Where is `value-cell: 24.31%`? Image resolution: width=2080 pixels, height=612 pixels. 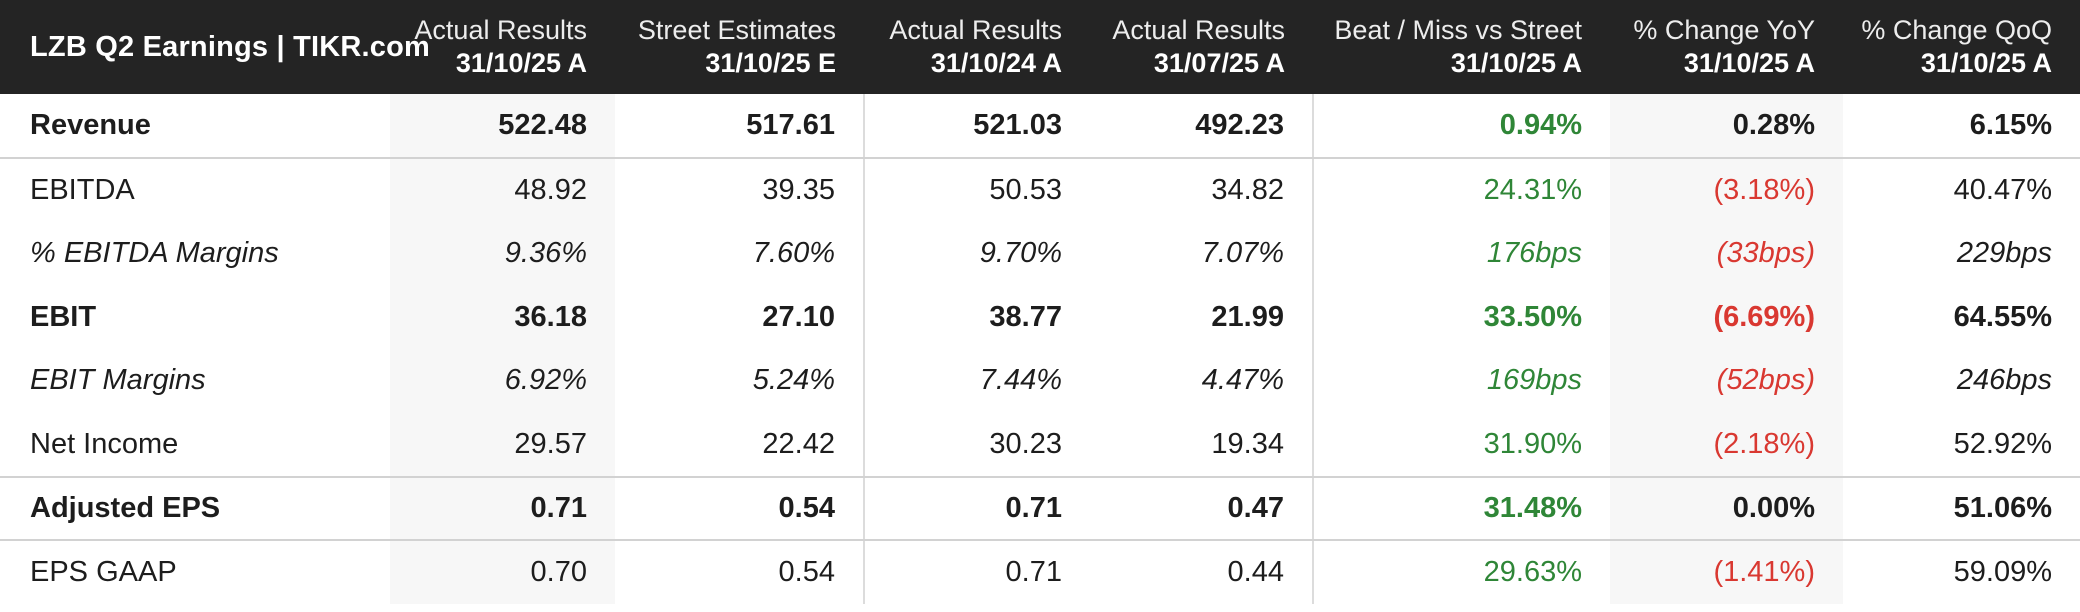 value-cell: 24.31% is located at coordinates (1532, 189).